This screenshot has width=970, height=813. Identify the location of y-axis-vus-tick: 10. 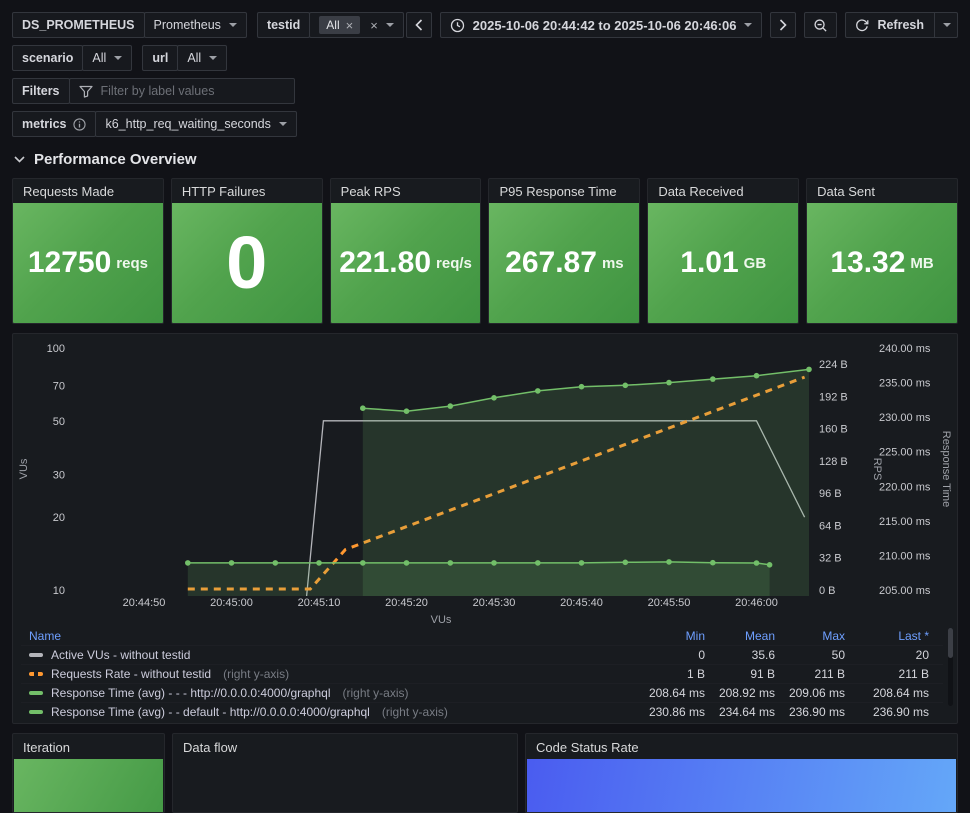
(59, 591).